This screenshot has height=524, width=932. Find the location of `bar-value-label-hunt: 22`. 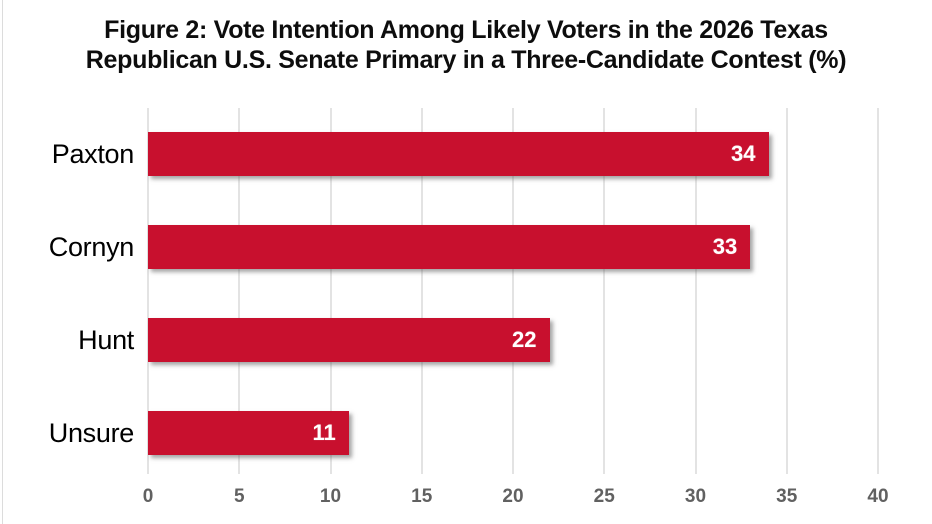

bar-value-label-hunt: 22 is located at coordinates (524, 339).